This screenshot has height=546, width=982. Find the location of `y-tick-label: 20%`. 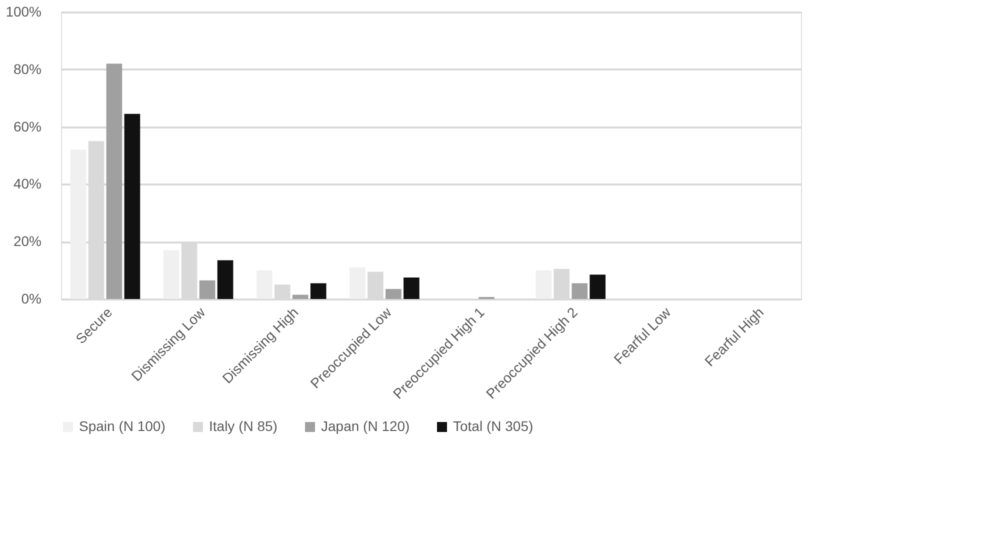

y-tick-label: 20% is located at coordinates (27, 241).